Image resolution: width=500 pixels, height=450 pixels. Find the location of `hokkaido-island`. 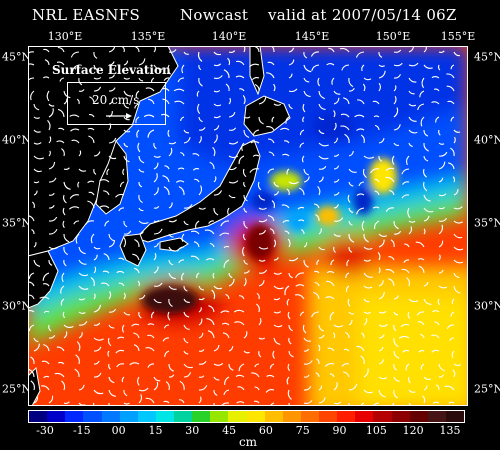

hokkaido-island is located at coordinates (267, 116).